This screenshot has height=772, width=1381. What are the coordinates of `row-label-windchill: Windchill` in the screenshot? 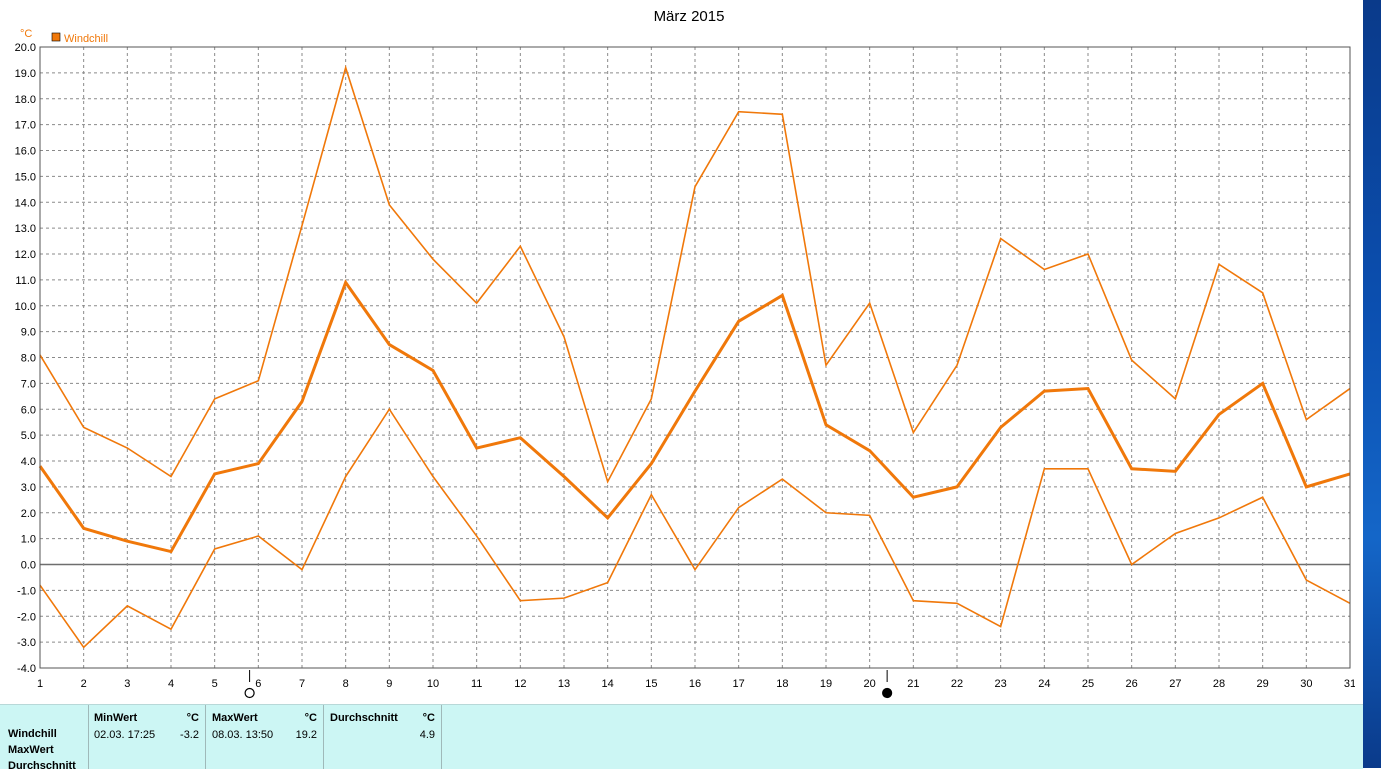 It's located at (32, 734).